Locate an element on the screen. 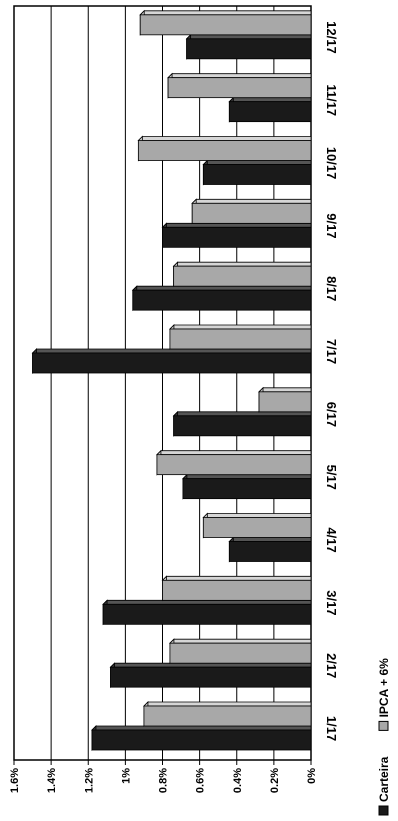 This screenshot has height=821, width=398. category-label: 1/17 is located at coordinates (331, 728).